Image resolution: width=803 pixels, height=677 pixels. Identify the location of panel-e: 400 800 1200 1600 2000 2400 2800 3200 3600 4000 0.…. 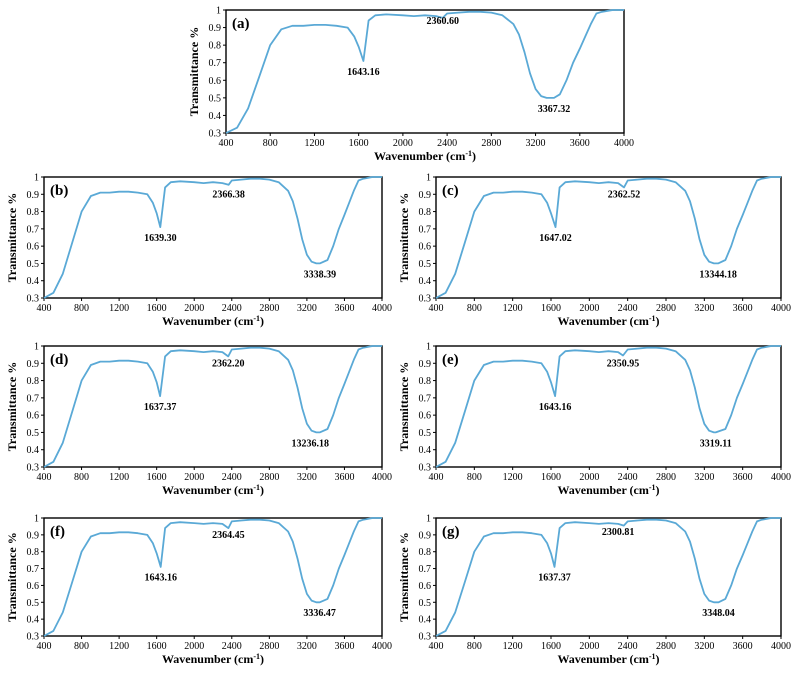
(594, 420).